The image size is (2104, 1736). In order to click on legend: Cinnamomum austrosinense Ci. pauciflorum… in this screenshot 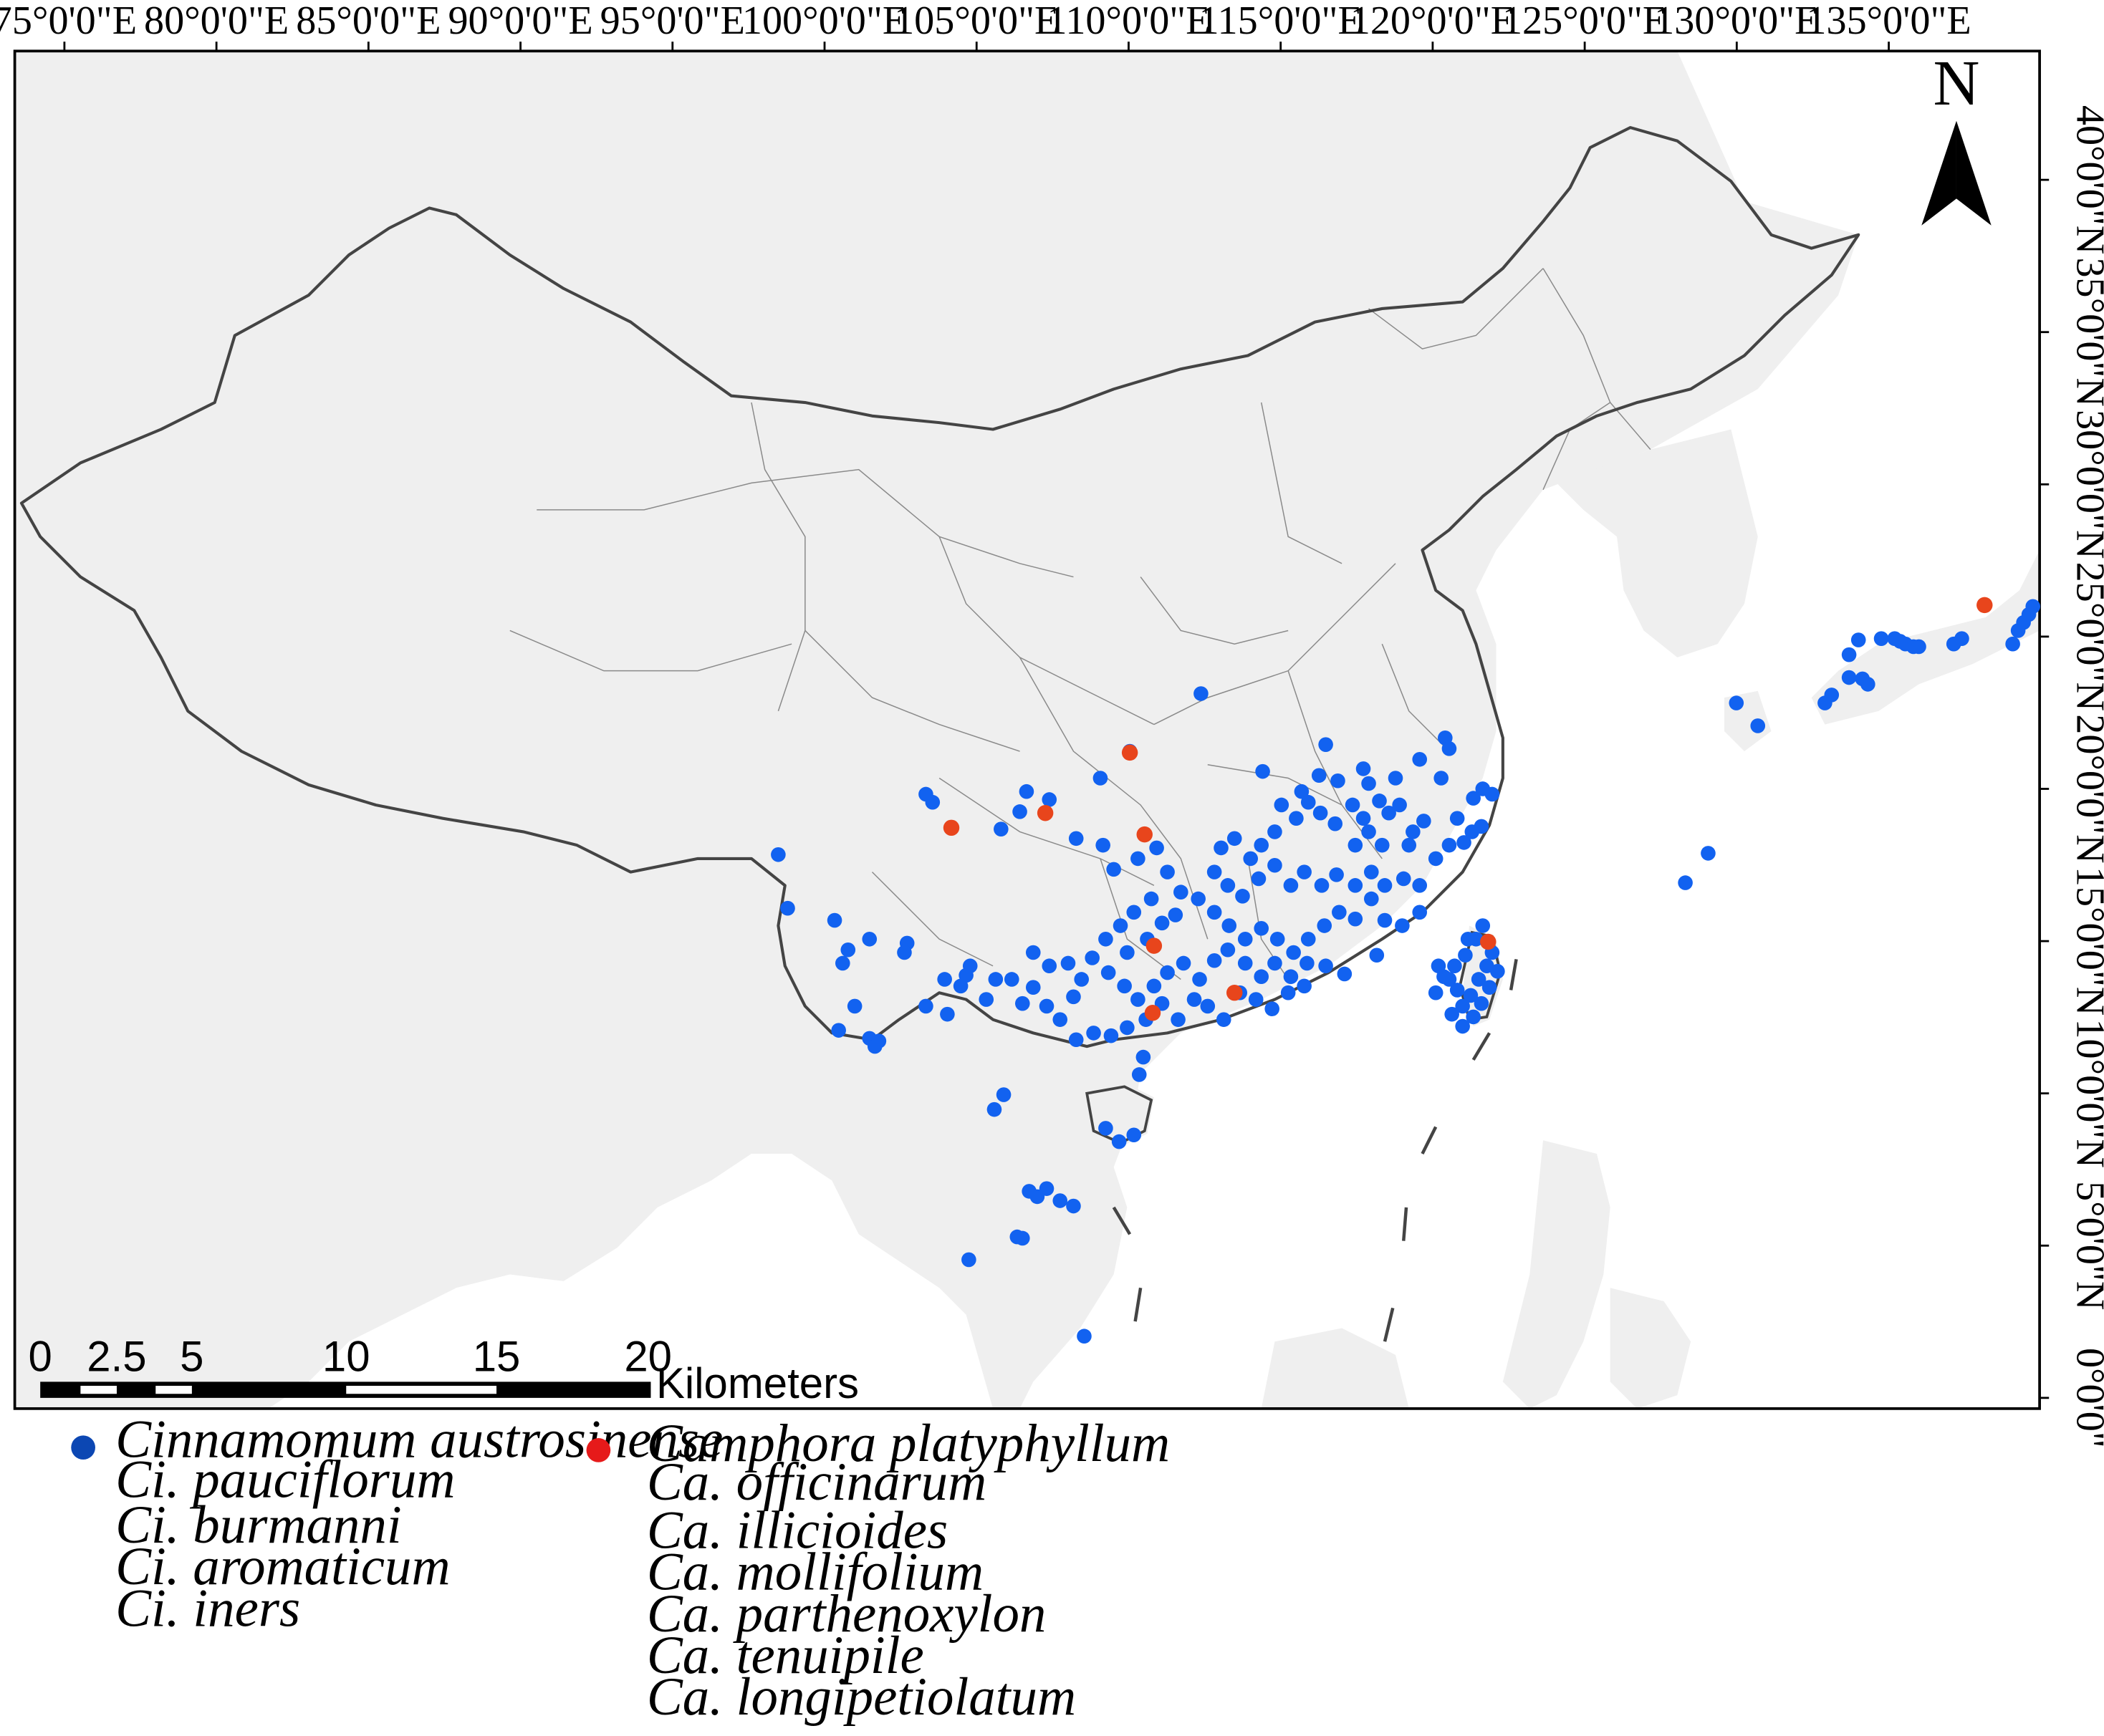, I will do `click(620, 1568)`.